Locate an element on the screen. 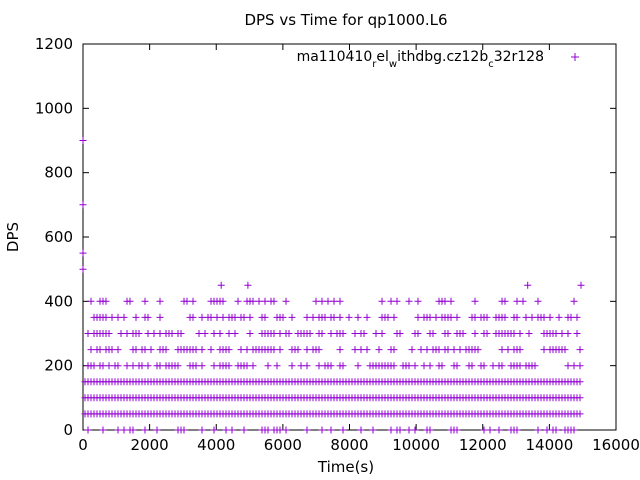 The image size is (640, 480). x-tick-label: 4000 is located at coordinates (216, 445).